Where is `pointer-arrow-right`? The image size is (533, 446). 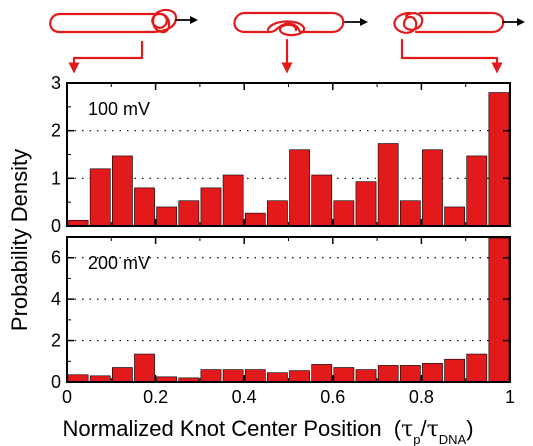
pointer-arrow-right is located at coordinates (451, 56).